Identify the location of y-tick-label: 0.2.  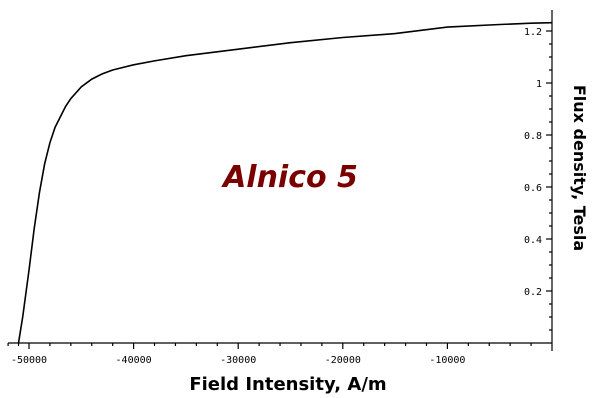
(533, 292).